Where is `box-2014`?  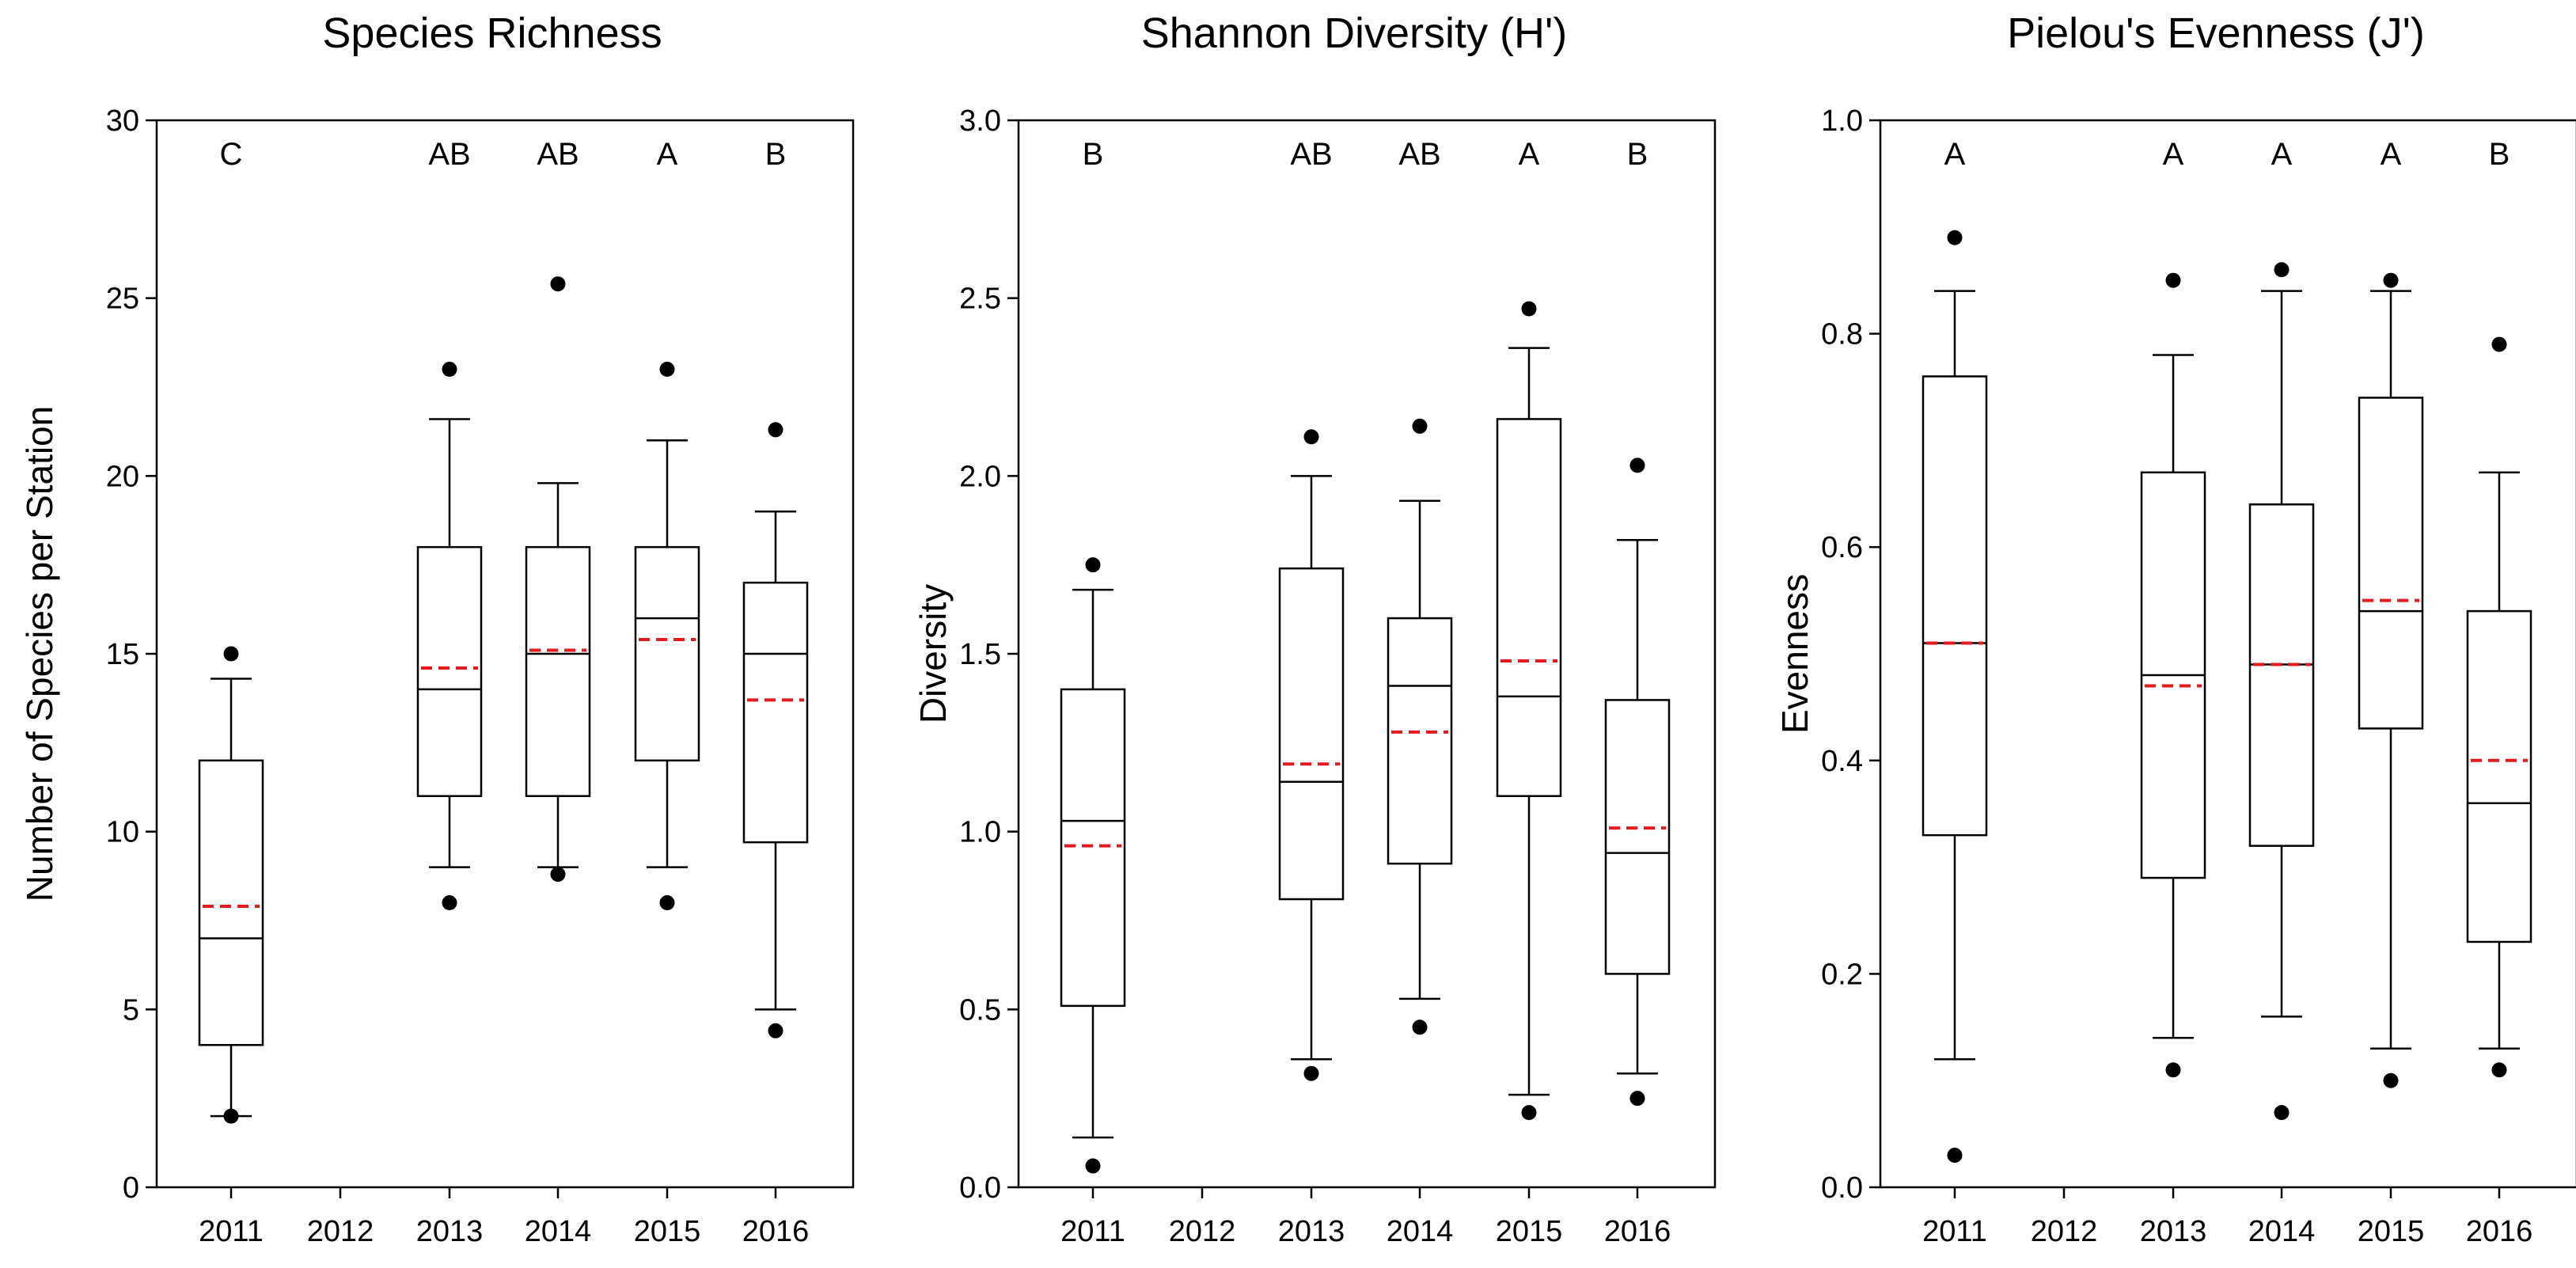 box-2014 is located at coordinates (1420, 726).